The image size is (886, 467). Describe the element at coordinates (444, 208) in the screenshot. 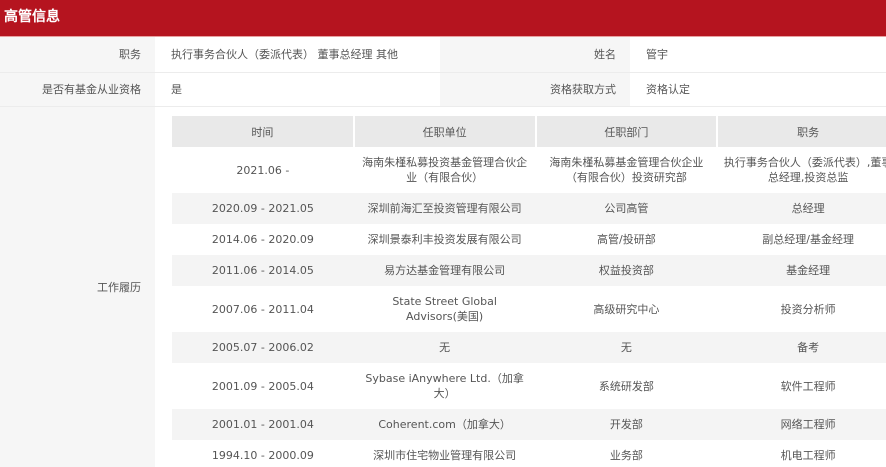

I see `table-cell: 深圳前海汇至投资管理有限公司` at that location.